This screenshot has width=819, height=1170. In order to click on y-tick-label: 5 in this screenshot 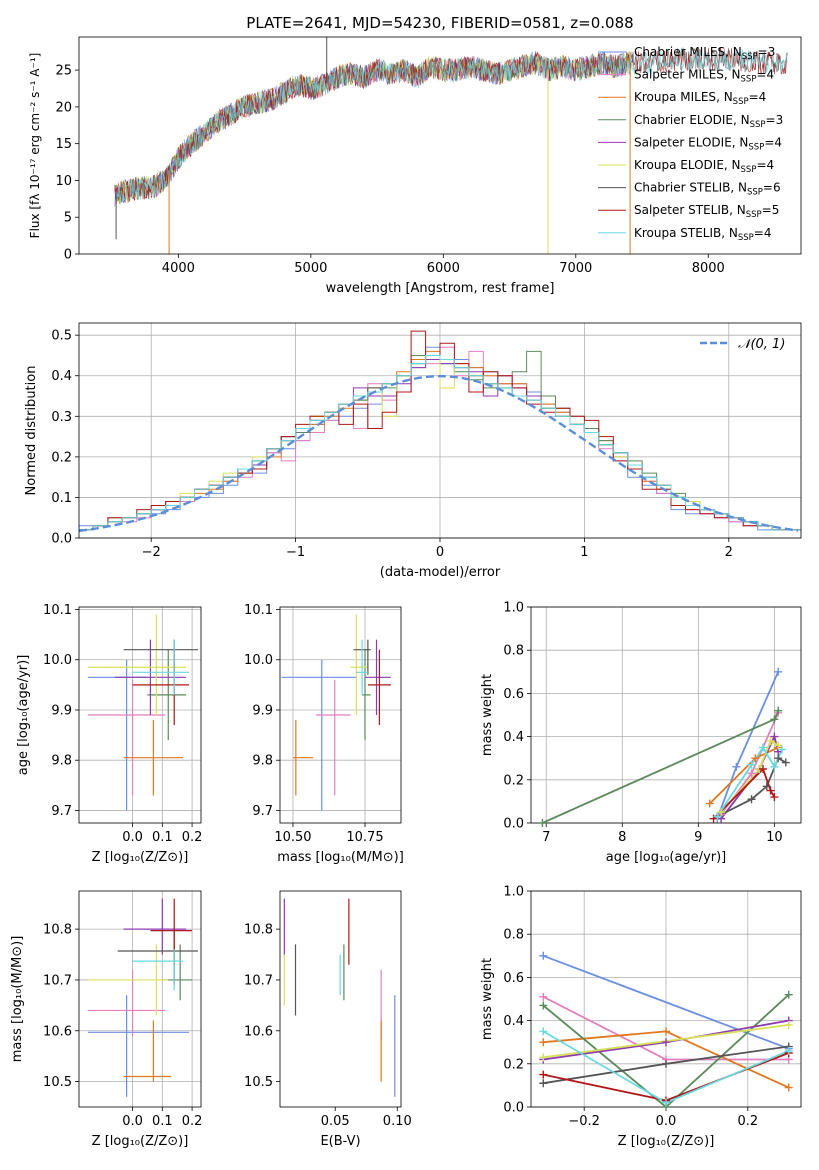, I will do `click(68, 218)`.